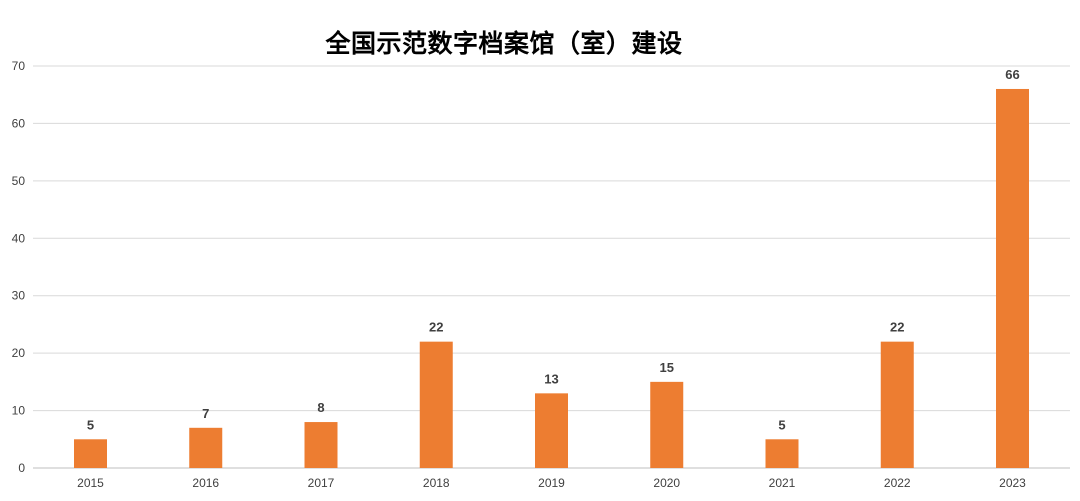 The image size is (1080, 501). Describe the element at coordinates (667, 424) in the screenshot. I see `bar-2020` at that location.